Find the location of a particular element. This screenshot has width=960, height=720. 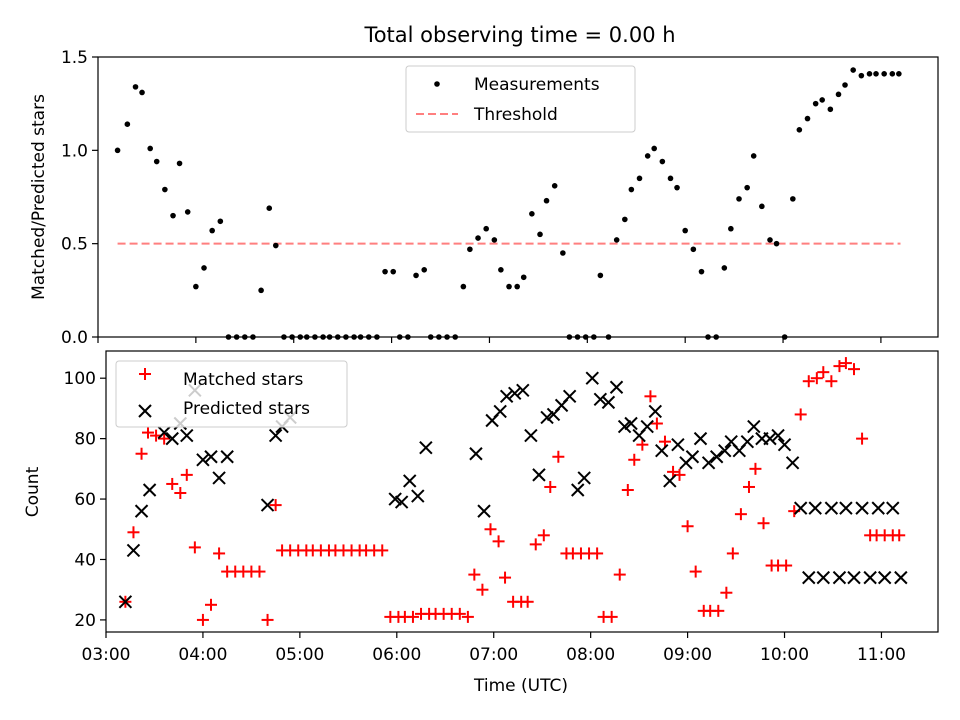

legend-matched-marker is located at coordinates (145, 374).